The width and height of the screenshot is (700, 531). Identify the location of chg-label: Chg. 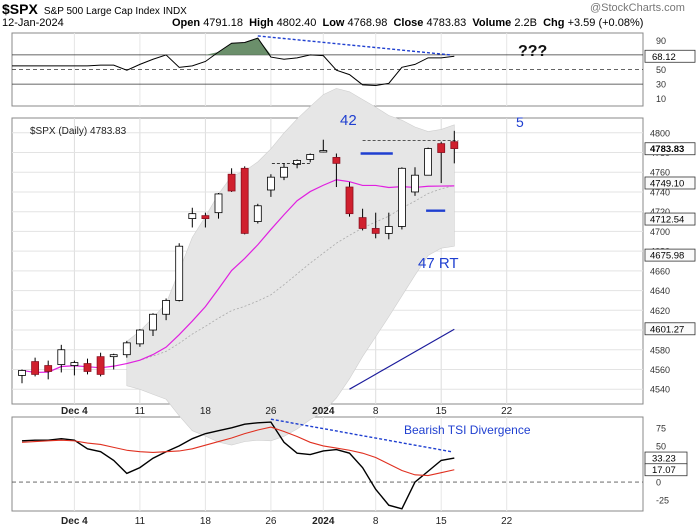
(554, 23).